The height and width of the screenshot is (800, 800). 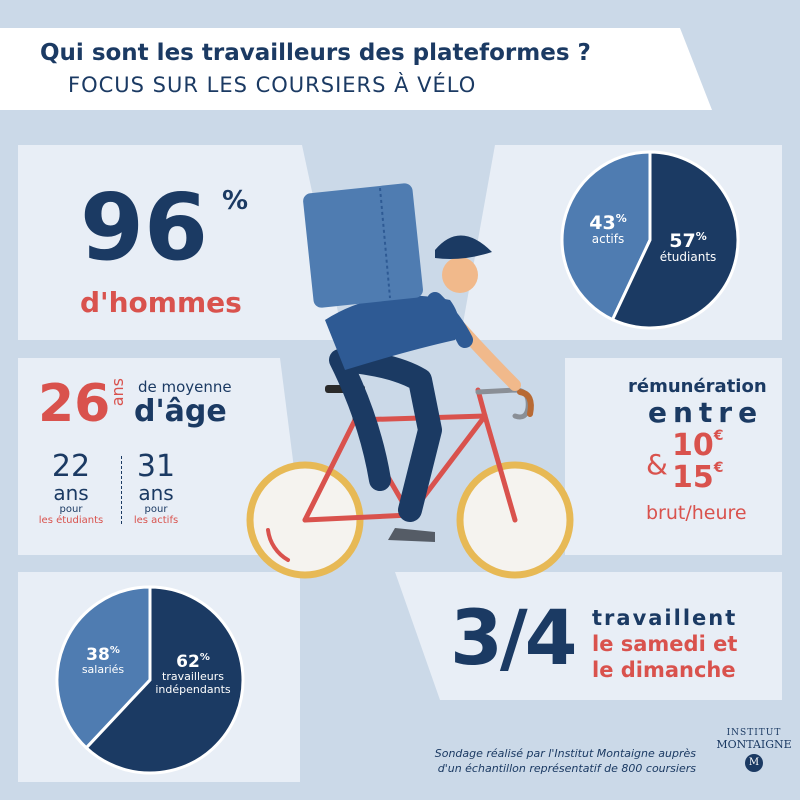 What do you see at coordinates (117, 392) in the screenshot?
I see `stat-age-unit: ans` at bounding box center [117, 392].